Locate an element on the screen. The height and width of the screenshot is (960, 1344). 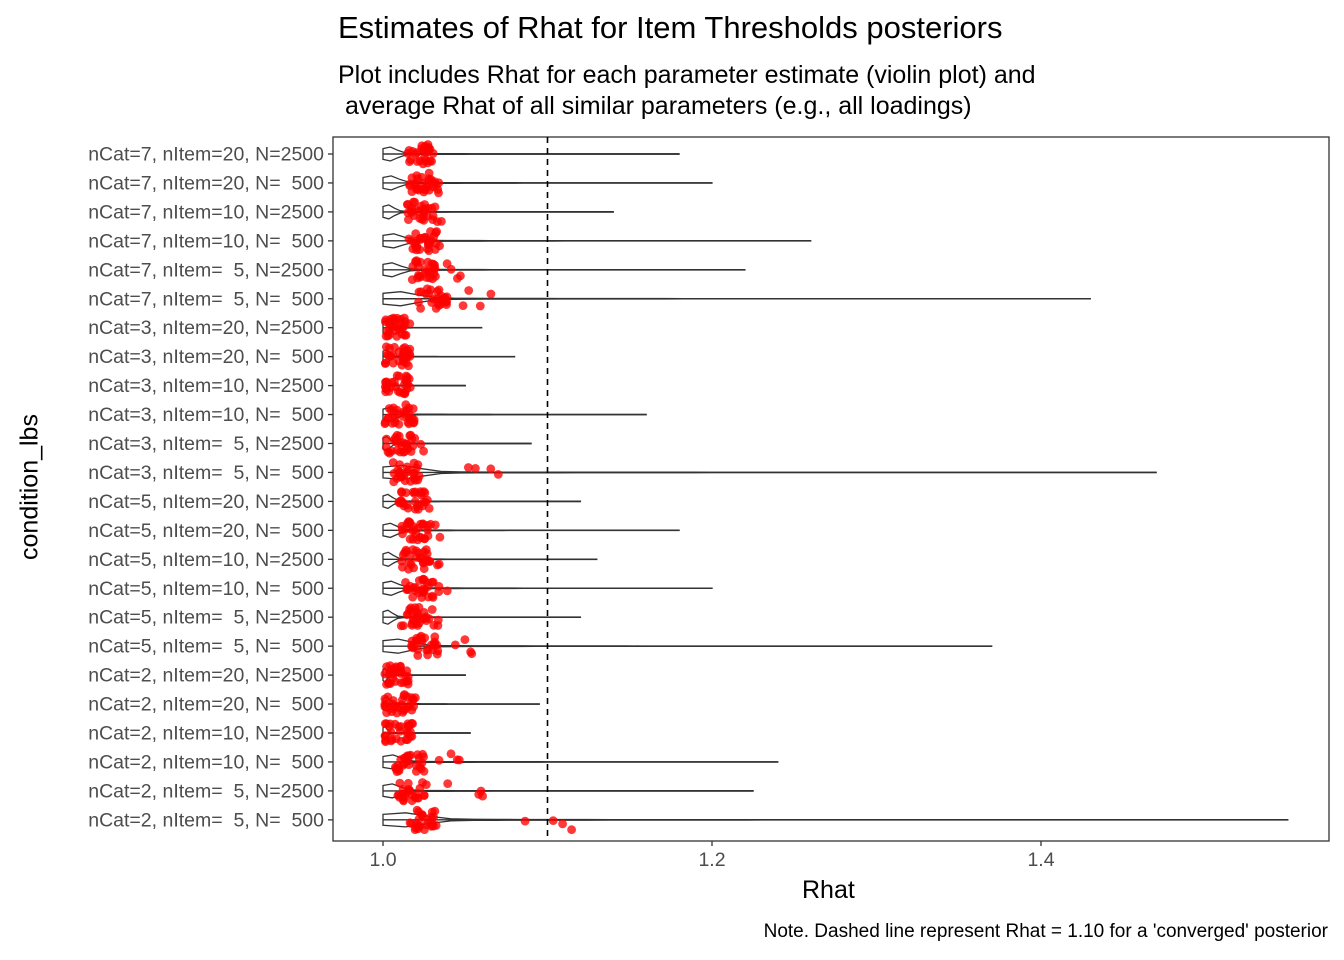
average-points is located at coordinates (478, 487).